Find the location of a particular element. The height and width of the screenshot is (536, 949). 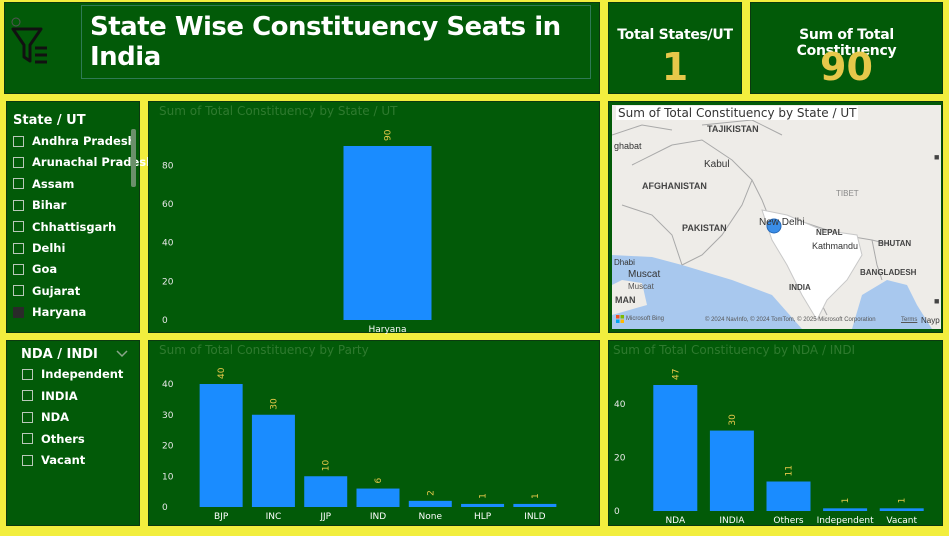

state-slicer-item-label: Delhi is located at coordinates (49, 248).